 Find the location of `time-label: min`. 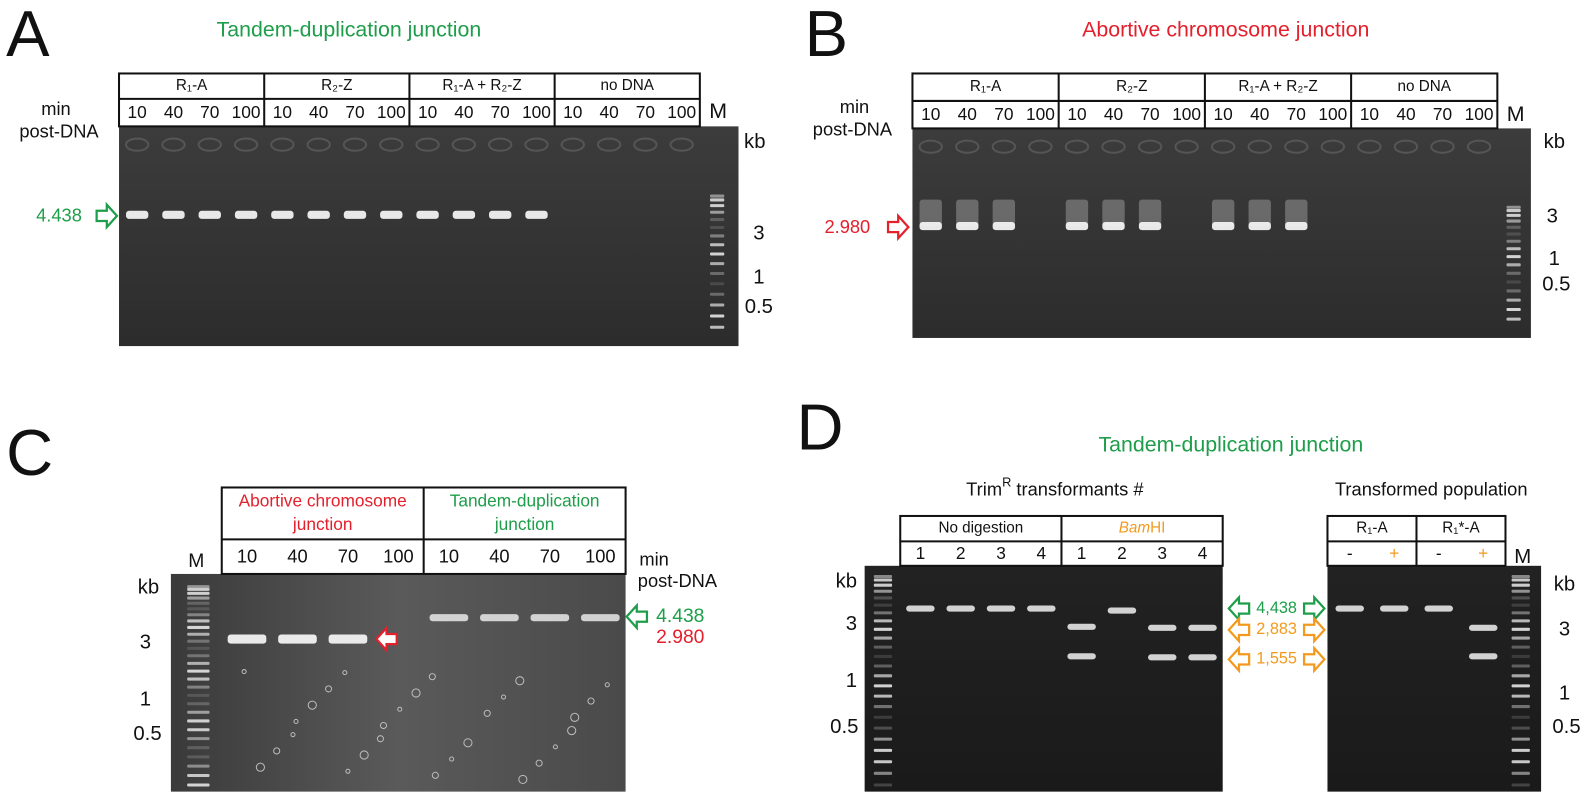

time-label: min is located at coordinates (653, 559).